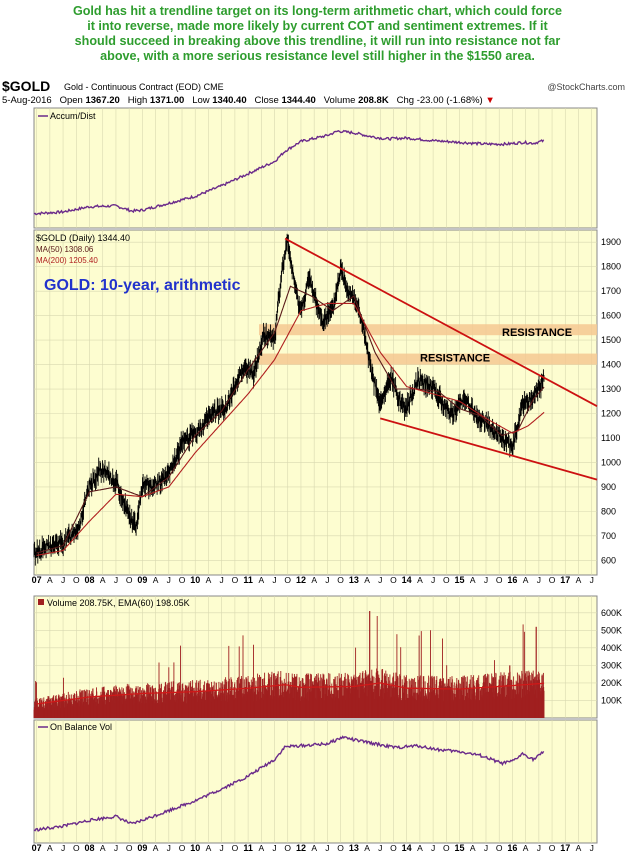 The image size is (635, 862). What do you see at coordinates (611, 648) in the screenshot?
I see `y-tick-label: 400K` at bounding box center [611, 648].